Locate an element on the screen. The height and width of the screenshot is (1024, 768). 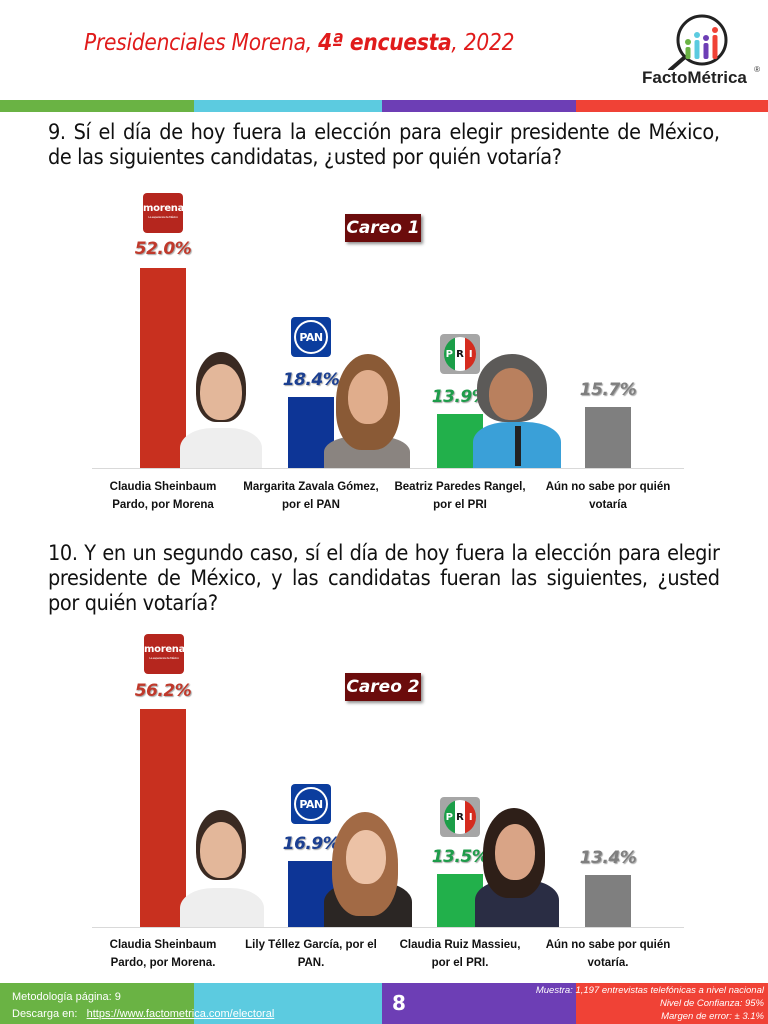
x-label-pan: Lily Téllez García, por el PAN. is located at coordinates (311, 954).